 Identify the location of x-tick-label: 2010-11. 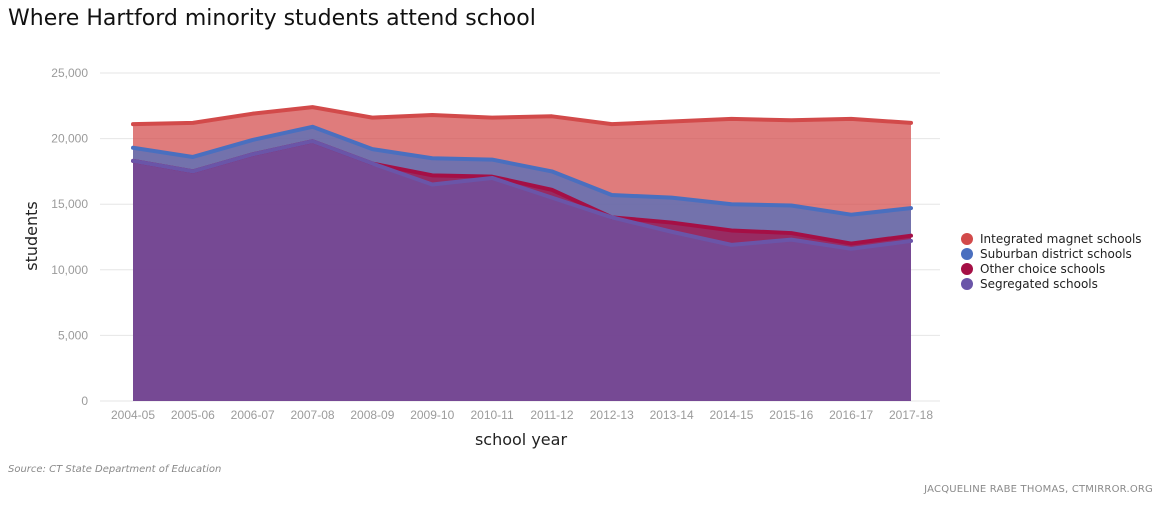
(491, 415).